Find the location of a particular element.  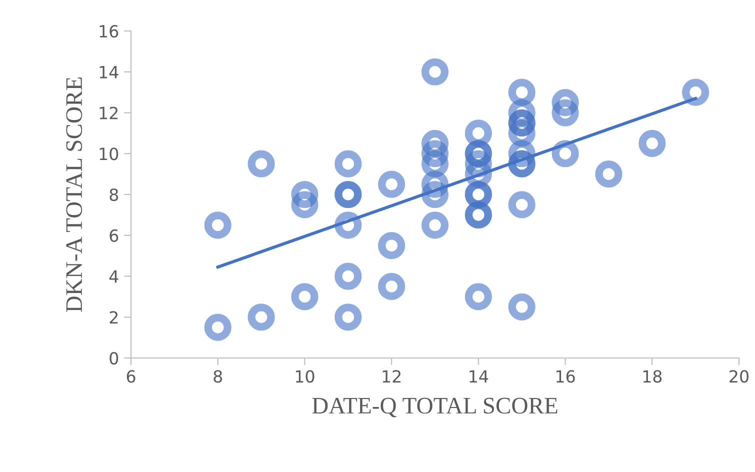

y-tick-label: 12 is located at coordinates (109, 113).